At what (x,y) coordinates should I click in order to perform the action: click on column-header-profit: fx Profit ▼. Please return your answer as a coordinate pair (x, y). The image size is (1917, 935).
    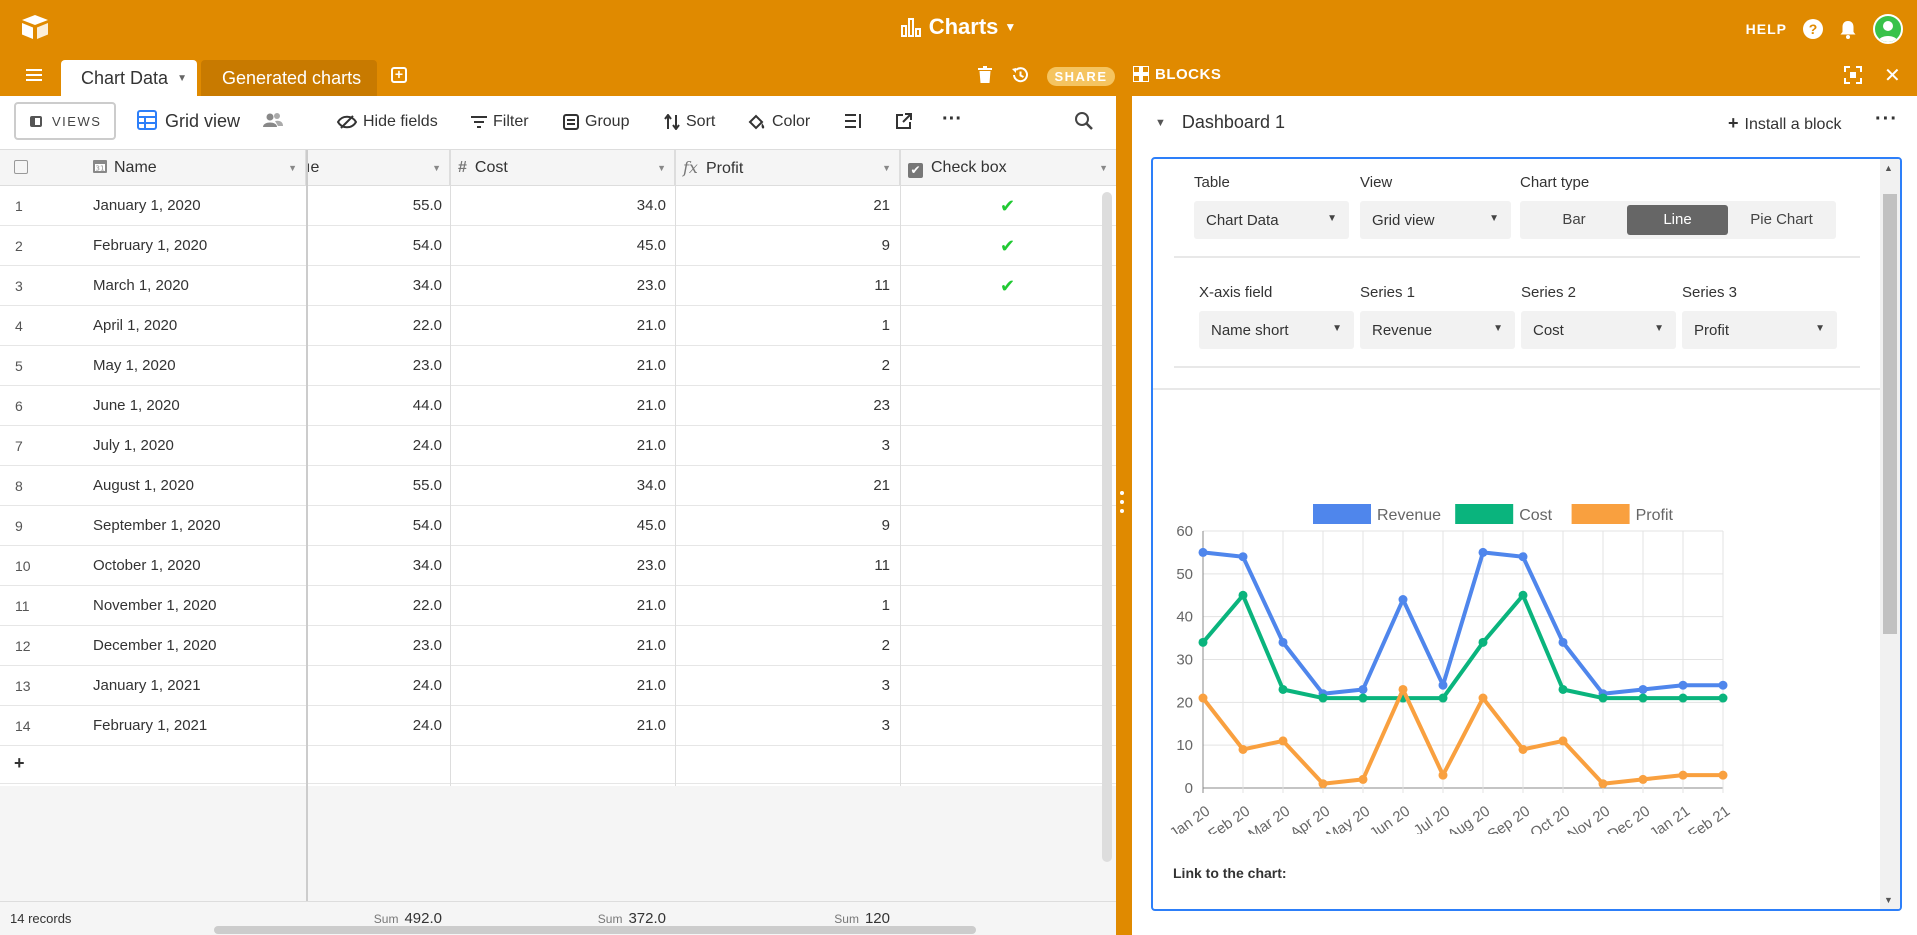
    Looking at the image, I should click on (787, 168).